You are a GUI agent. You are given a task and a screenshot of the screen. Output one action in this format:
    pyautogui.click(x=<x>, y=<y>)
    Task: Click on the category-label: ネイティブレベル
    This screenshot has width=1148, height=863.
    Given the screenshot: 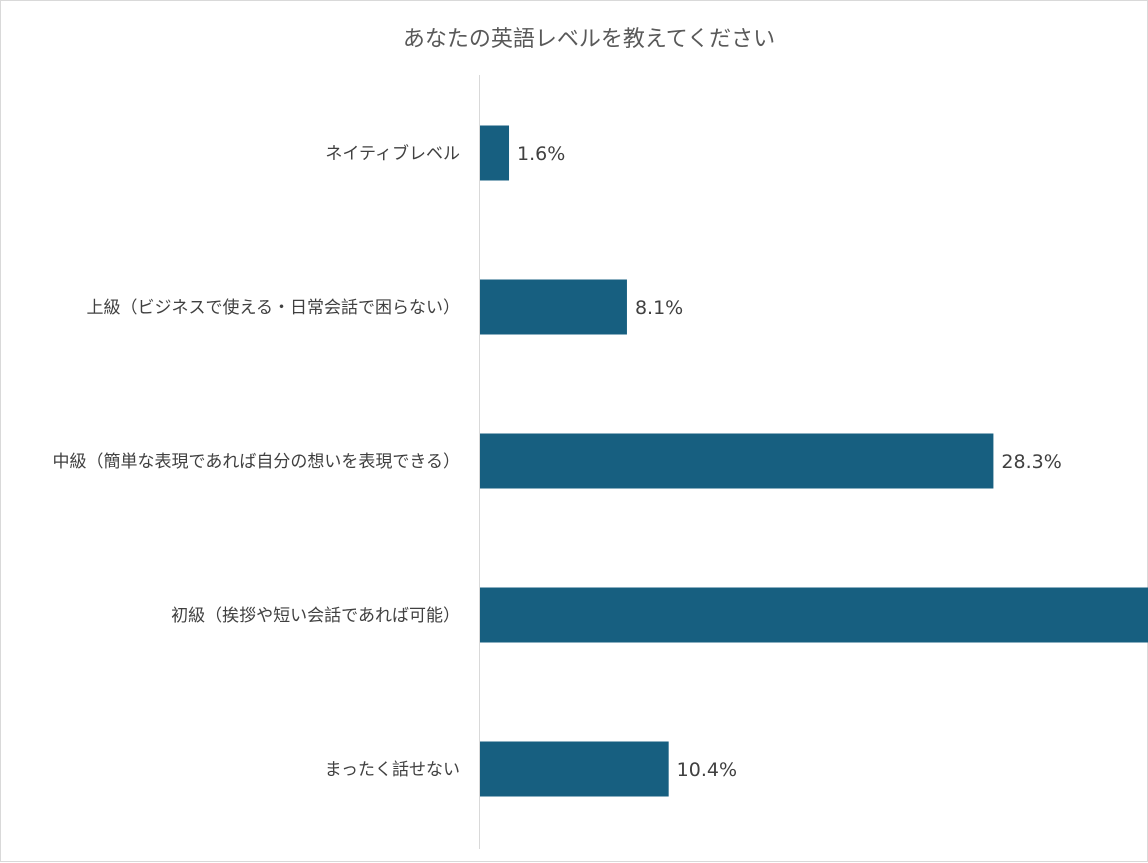 What is the action you would take?
    pyautogui.click(x=392, y=153)
    